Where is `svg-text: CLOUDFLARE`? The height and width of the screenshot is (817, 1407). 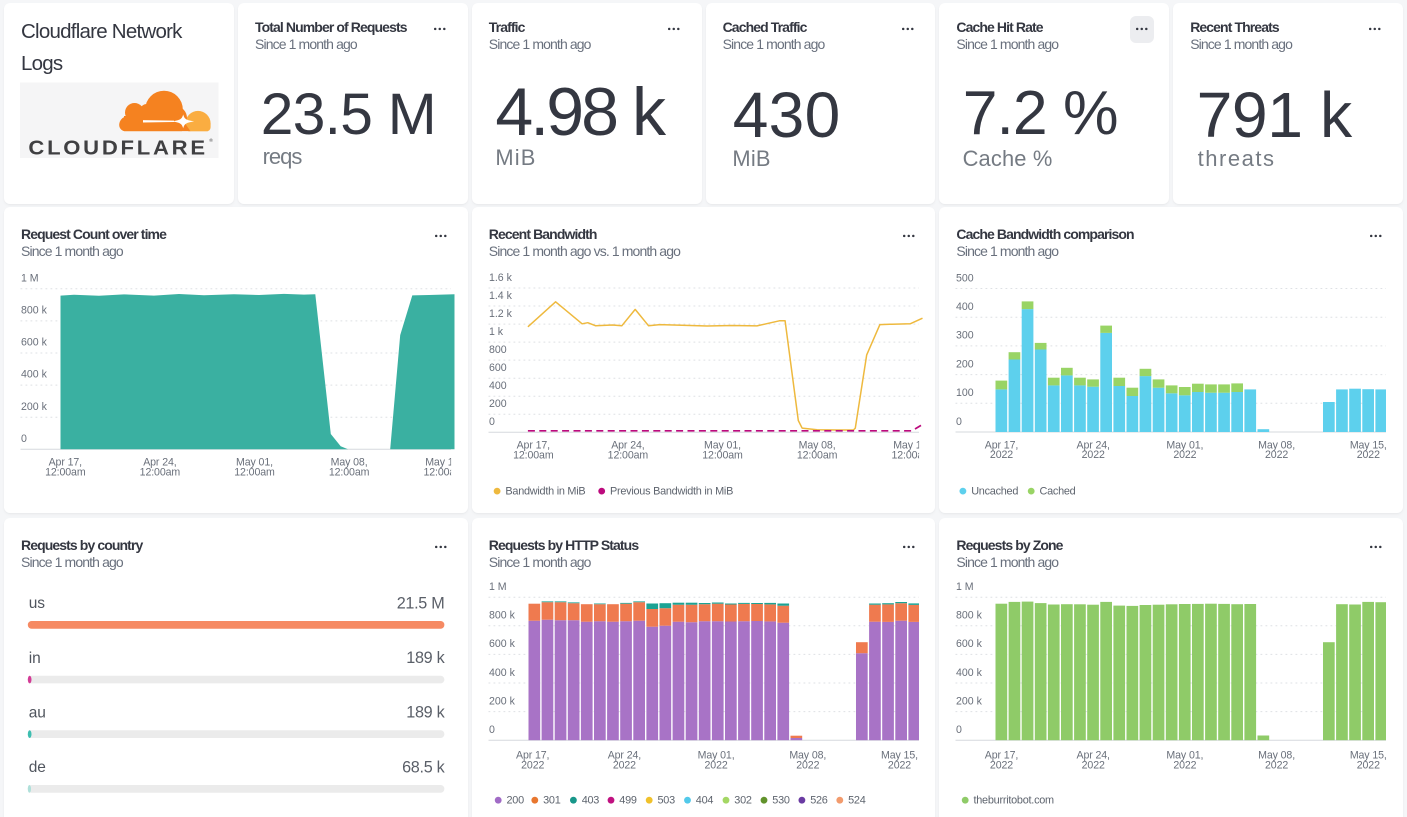 svg-text: CLOUDFLARE is located at coordinates (117, 148).